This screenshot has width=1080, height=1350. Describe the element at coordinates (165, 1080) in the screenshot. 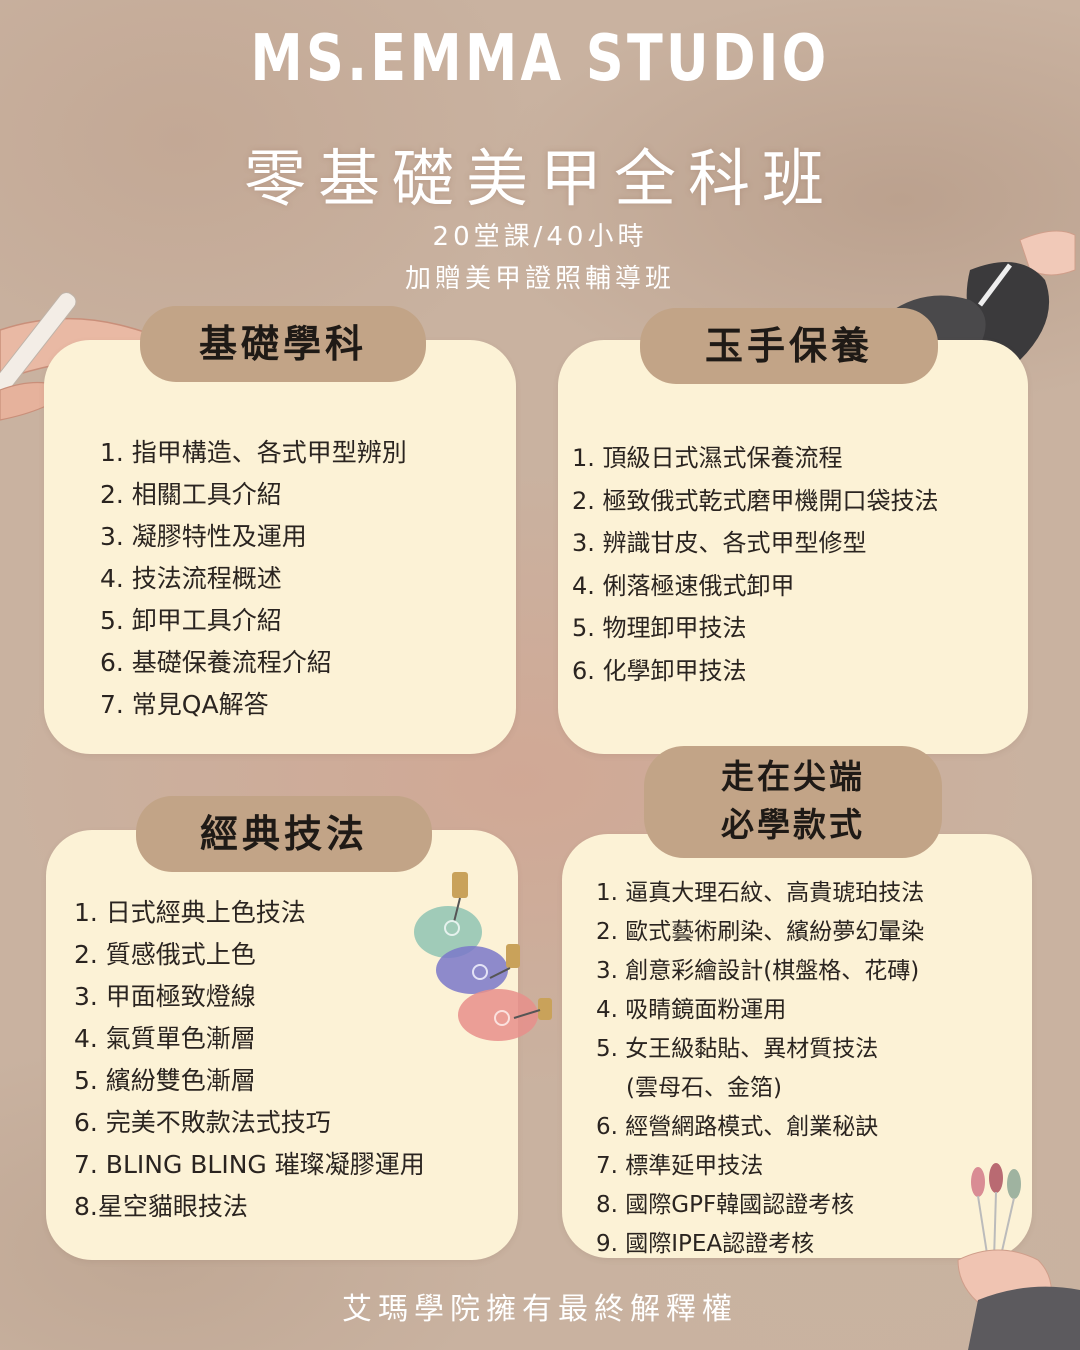

I see `list-item: 5. 繽紛雙色漸層` at that location.